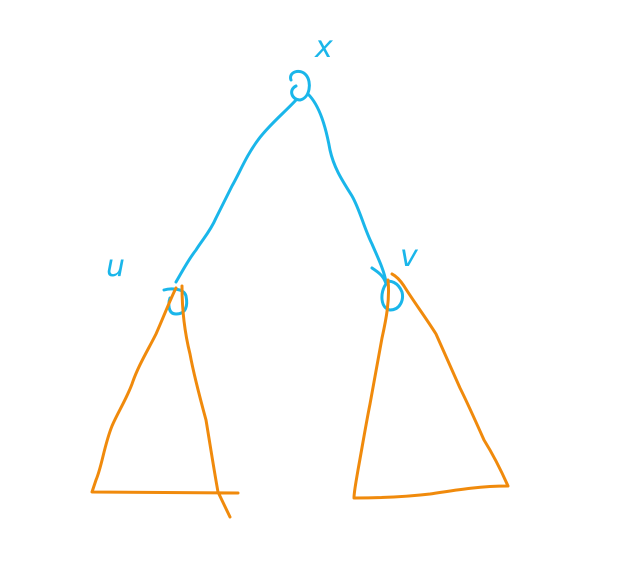 The height and width of the screenshot is (579, 627). What do you see at coordinates (347, 188) in the screenshot?
I see `edge-root-to-right` at bounding box center [347, 188].